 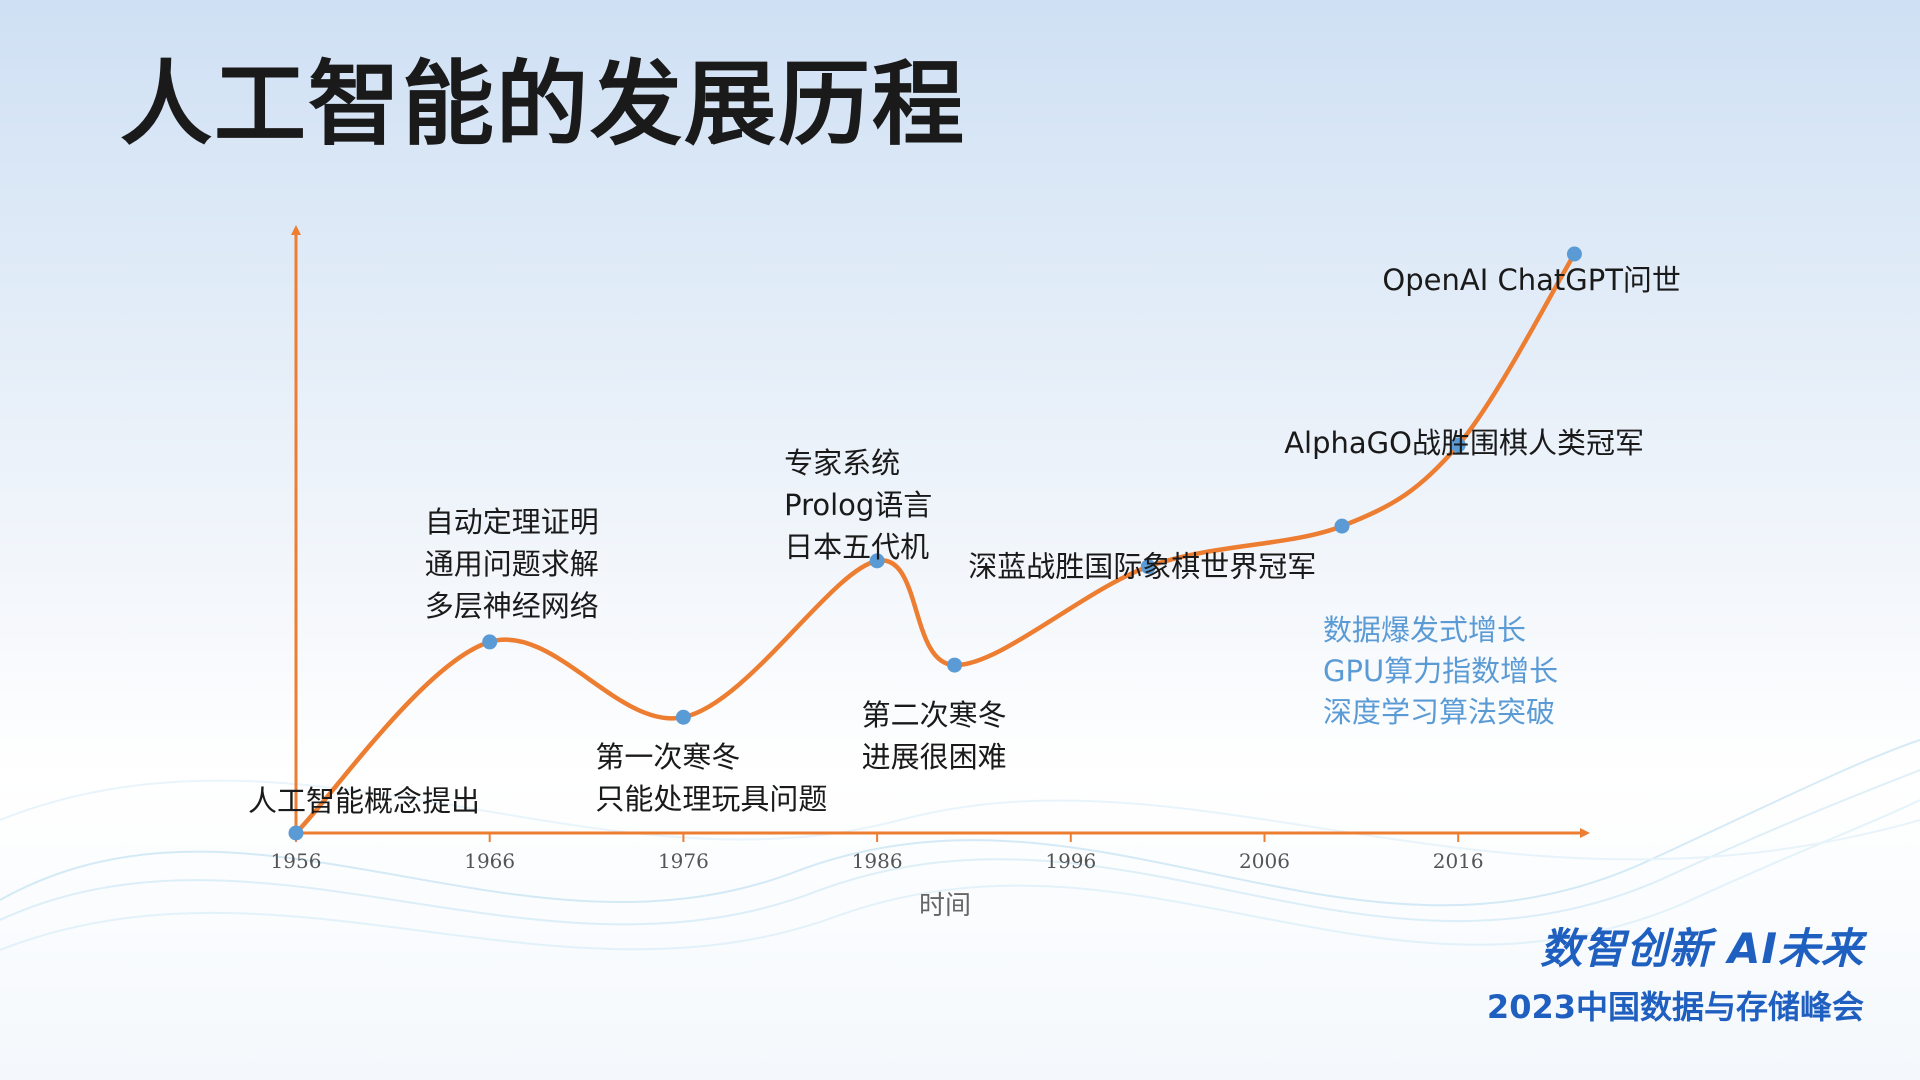 I want to click on annotation-text: 深蓝战胜国际象棋世界冠军, so click(x=1142, y=567).